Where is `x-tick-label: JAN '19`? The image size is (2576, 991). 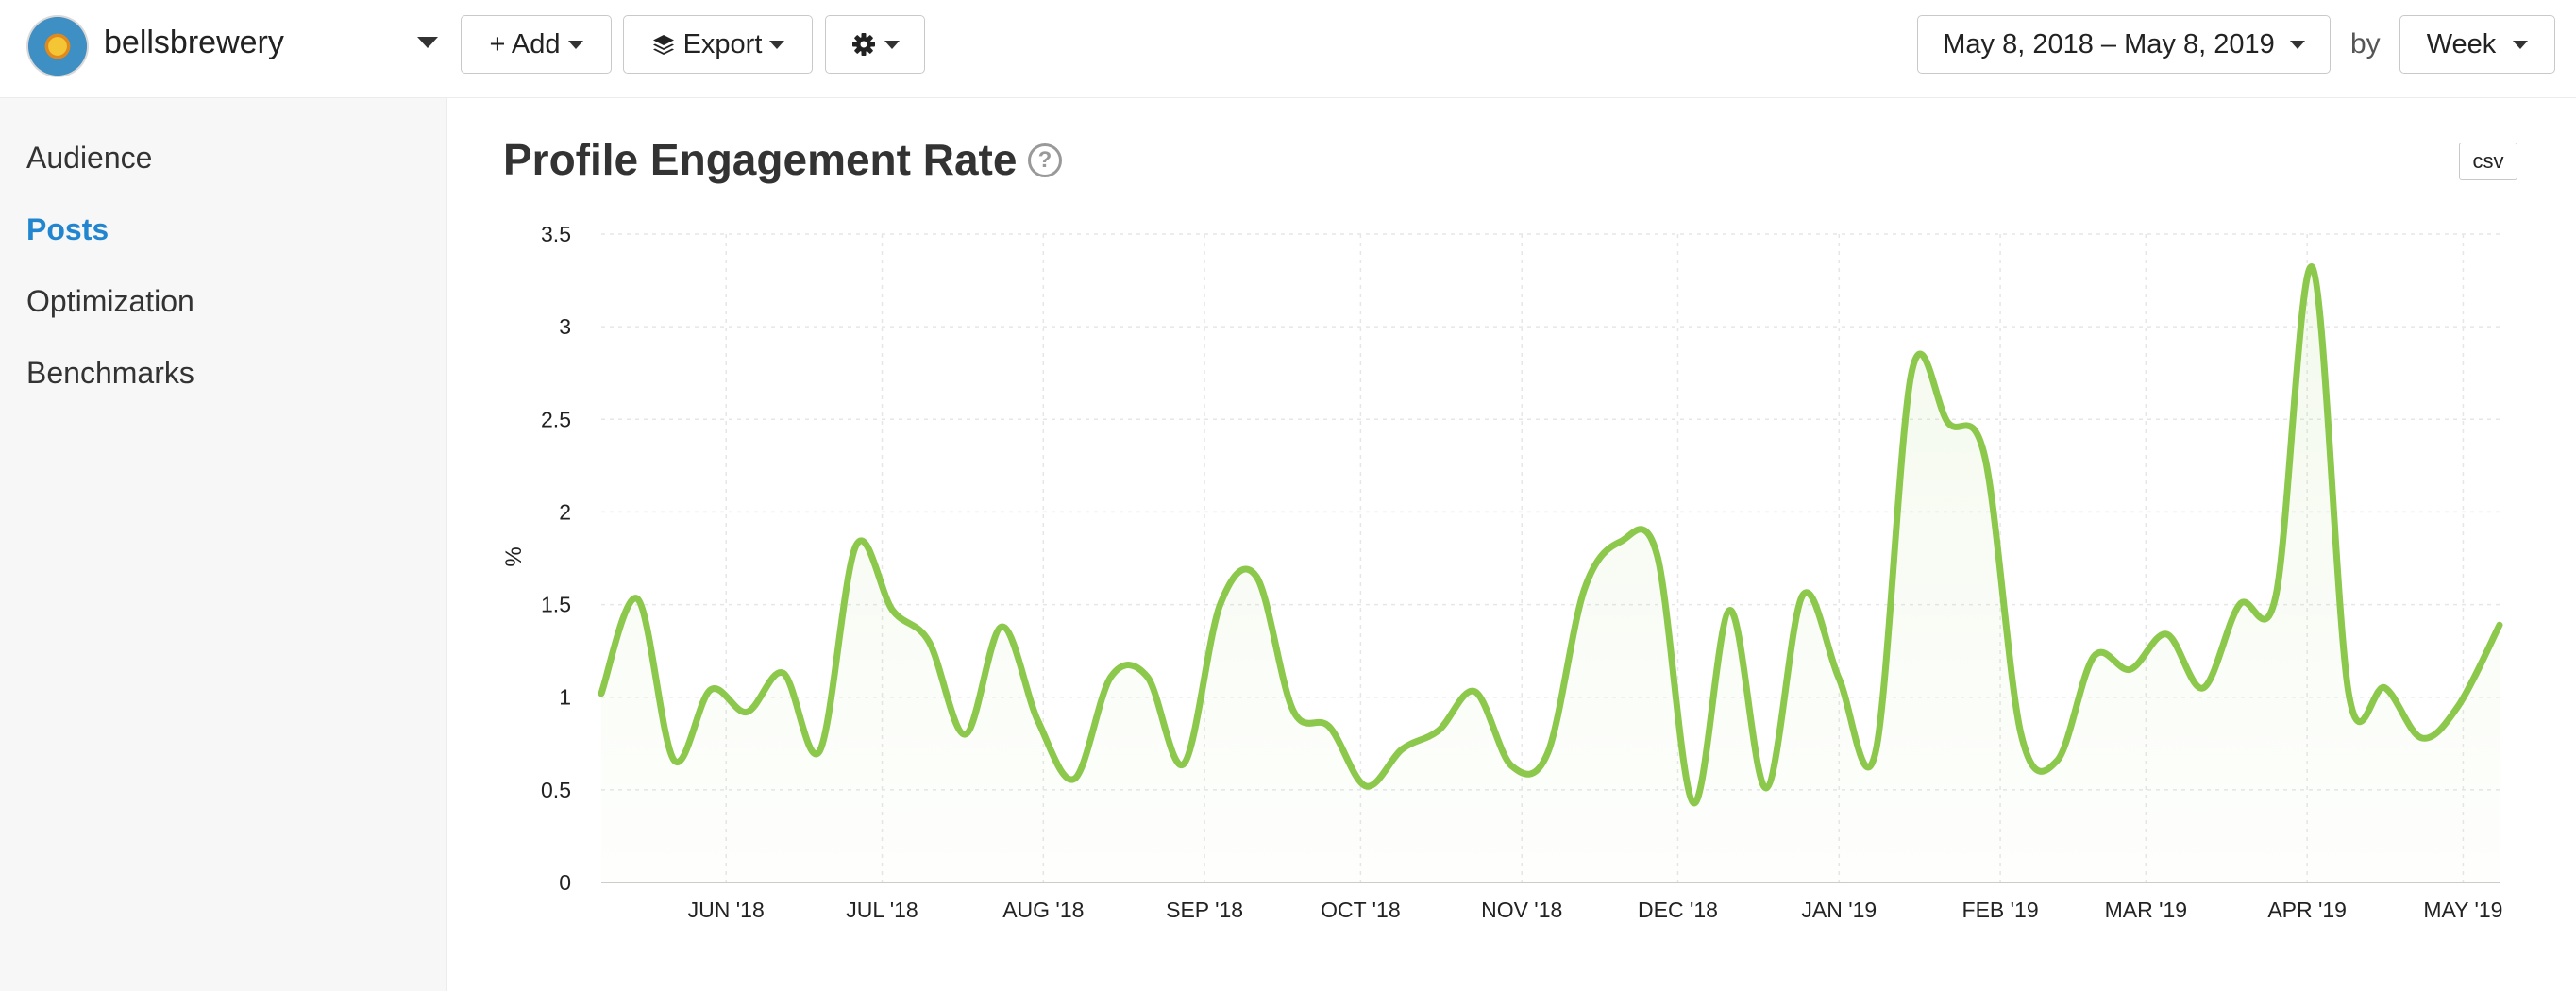 x-tick-label: JAN '19 is located at coordinates (1839, 910).